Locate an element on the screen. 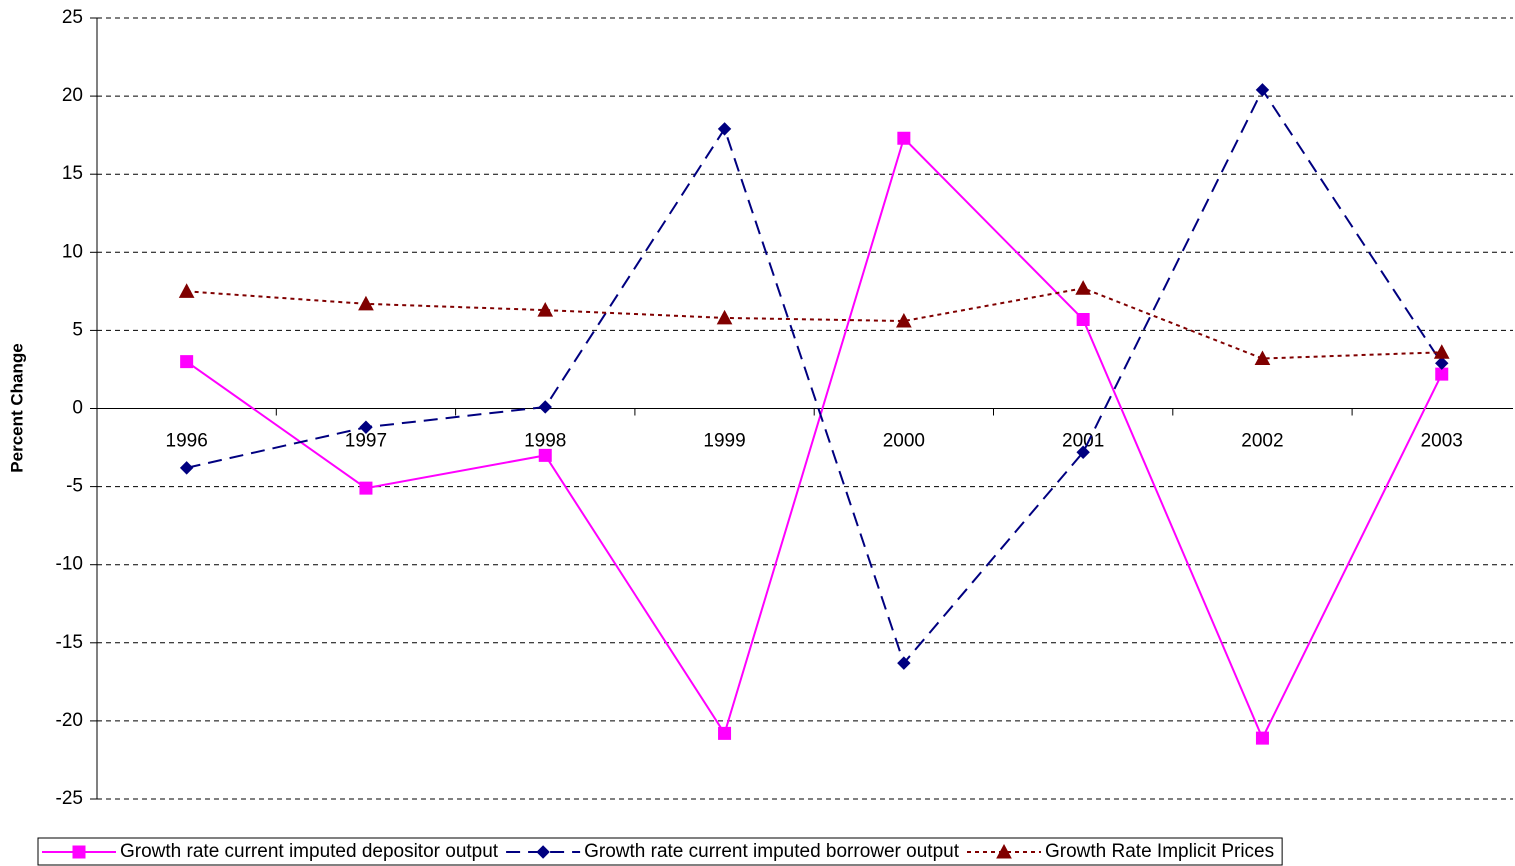 The image size is (1515, 866). y-tick-label: 25 is located at coordinates (72, 17).